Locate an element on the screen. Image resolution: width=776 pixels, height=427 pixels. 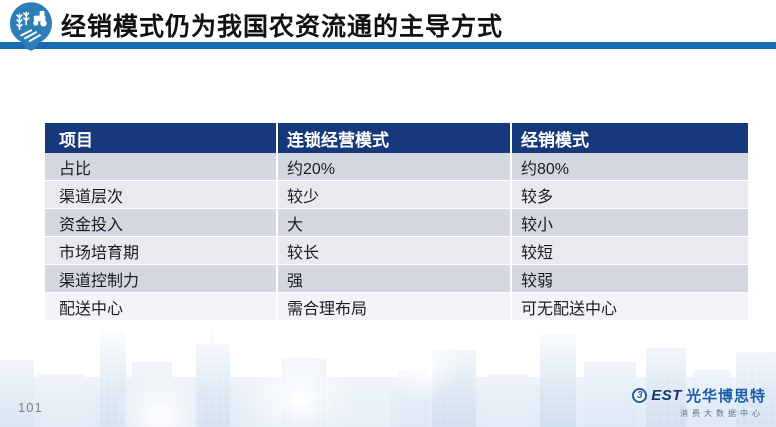
brand-subtitle: 消费大数据中心 is located at coordinates (722, 413).